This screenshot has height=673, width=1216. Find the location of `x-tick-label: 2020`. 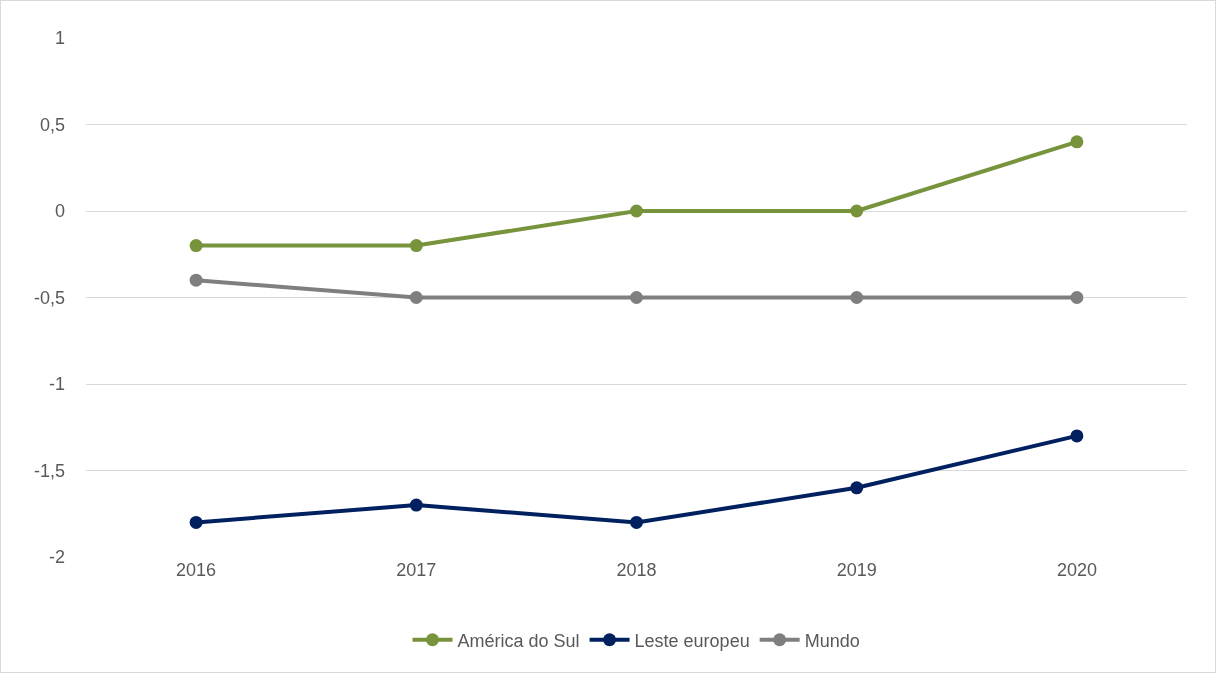

x-tick-label: 2020 is located at coordinates (1076, 570).